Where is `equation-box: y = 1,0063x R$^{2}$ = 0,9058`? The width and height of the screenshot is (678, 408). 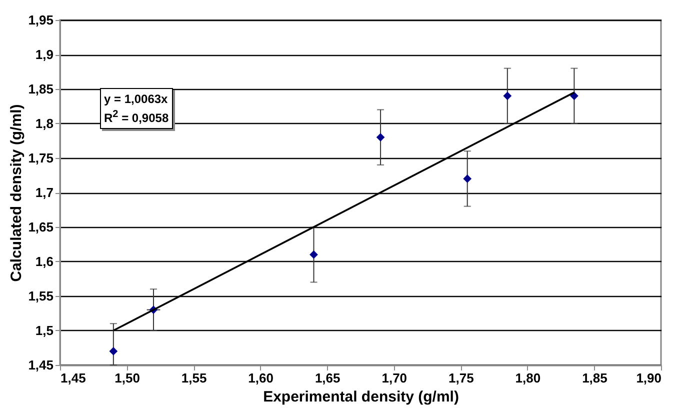 equation-box: y = 1,0063x R$^{2}$ = 0,9058 is located at coordinates (136, 108).